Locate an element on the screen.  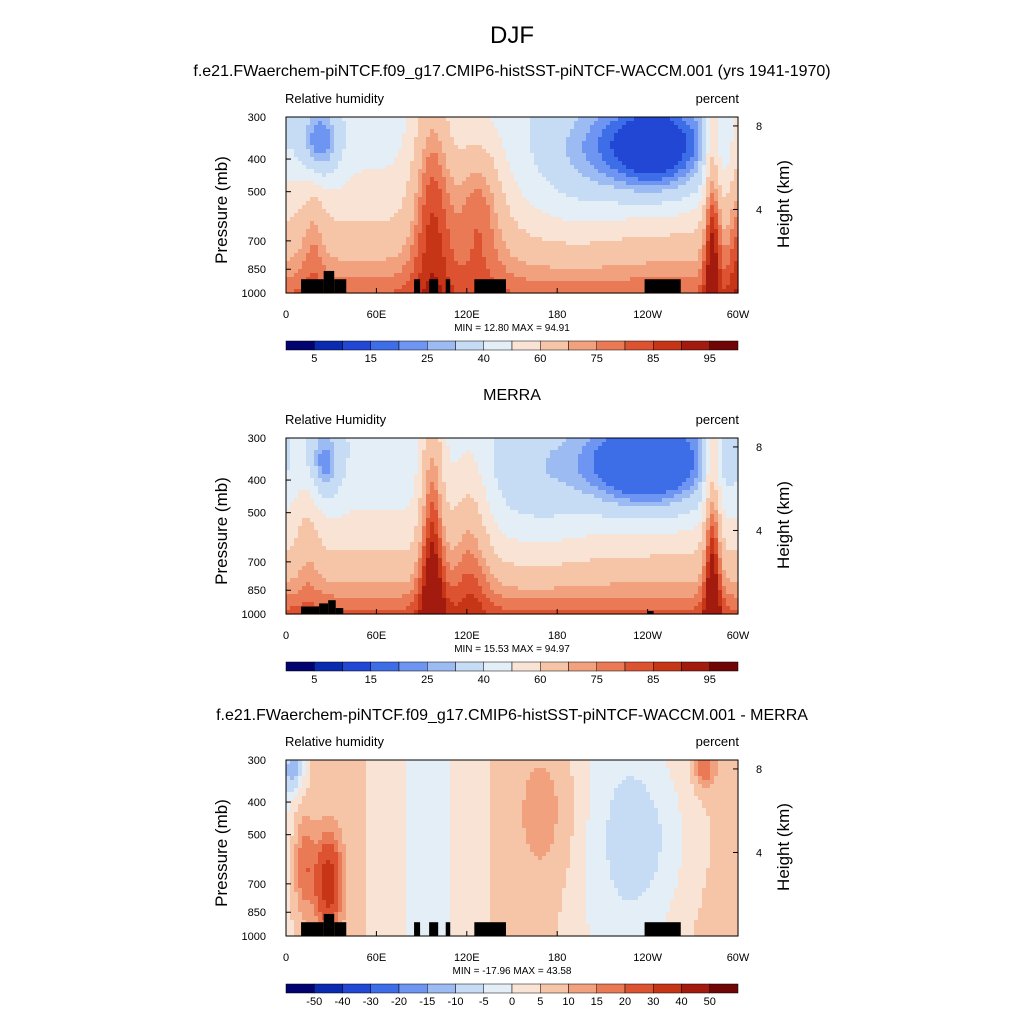
terrain-block is located at coordinates (490, 286).